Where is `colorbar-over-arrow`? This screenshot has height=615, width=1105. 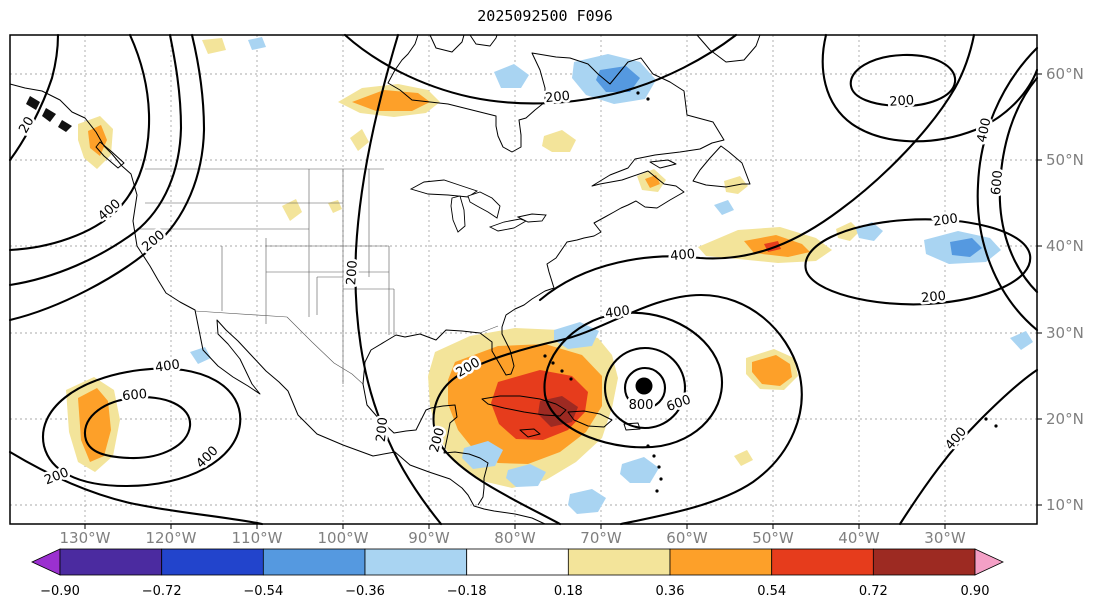 colorbar-over-arrow is located at coordinates (989, 562).